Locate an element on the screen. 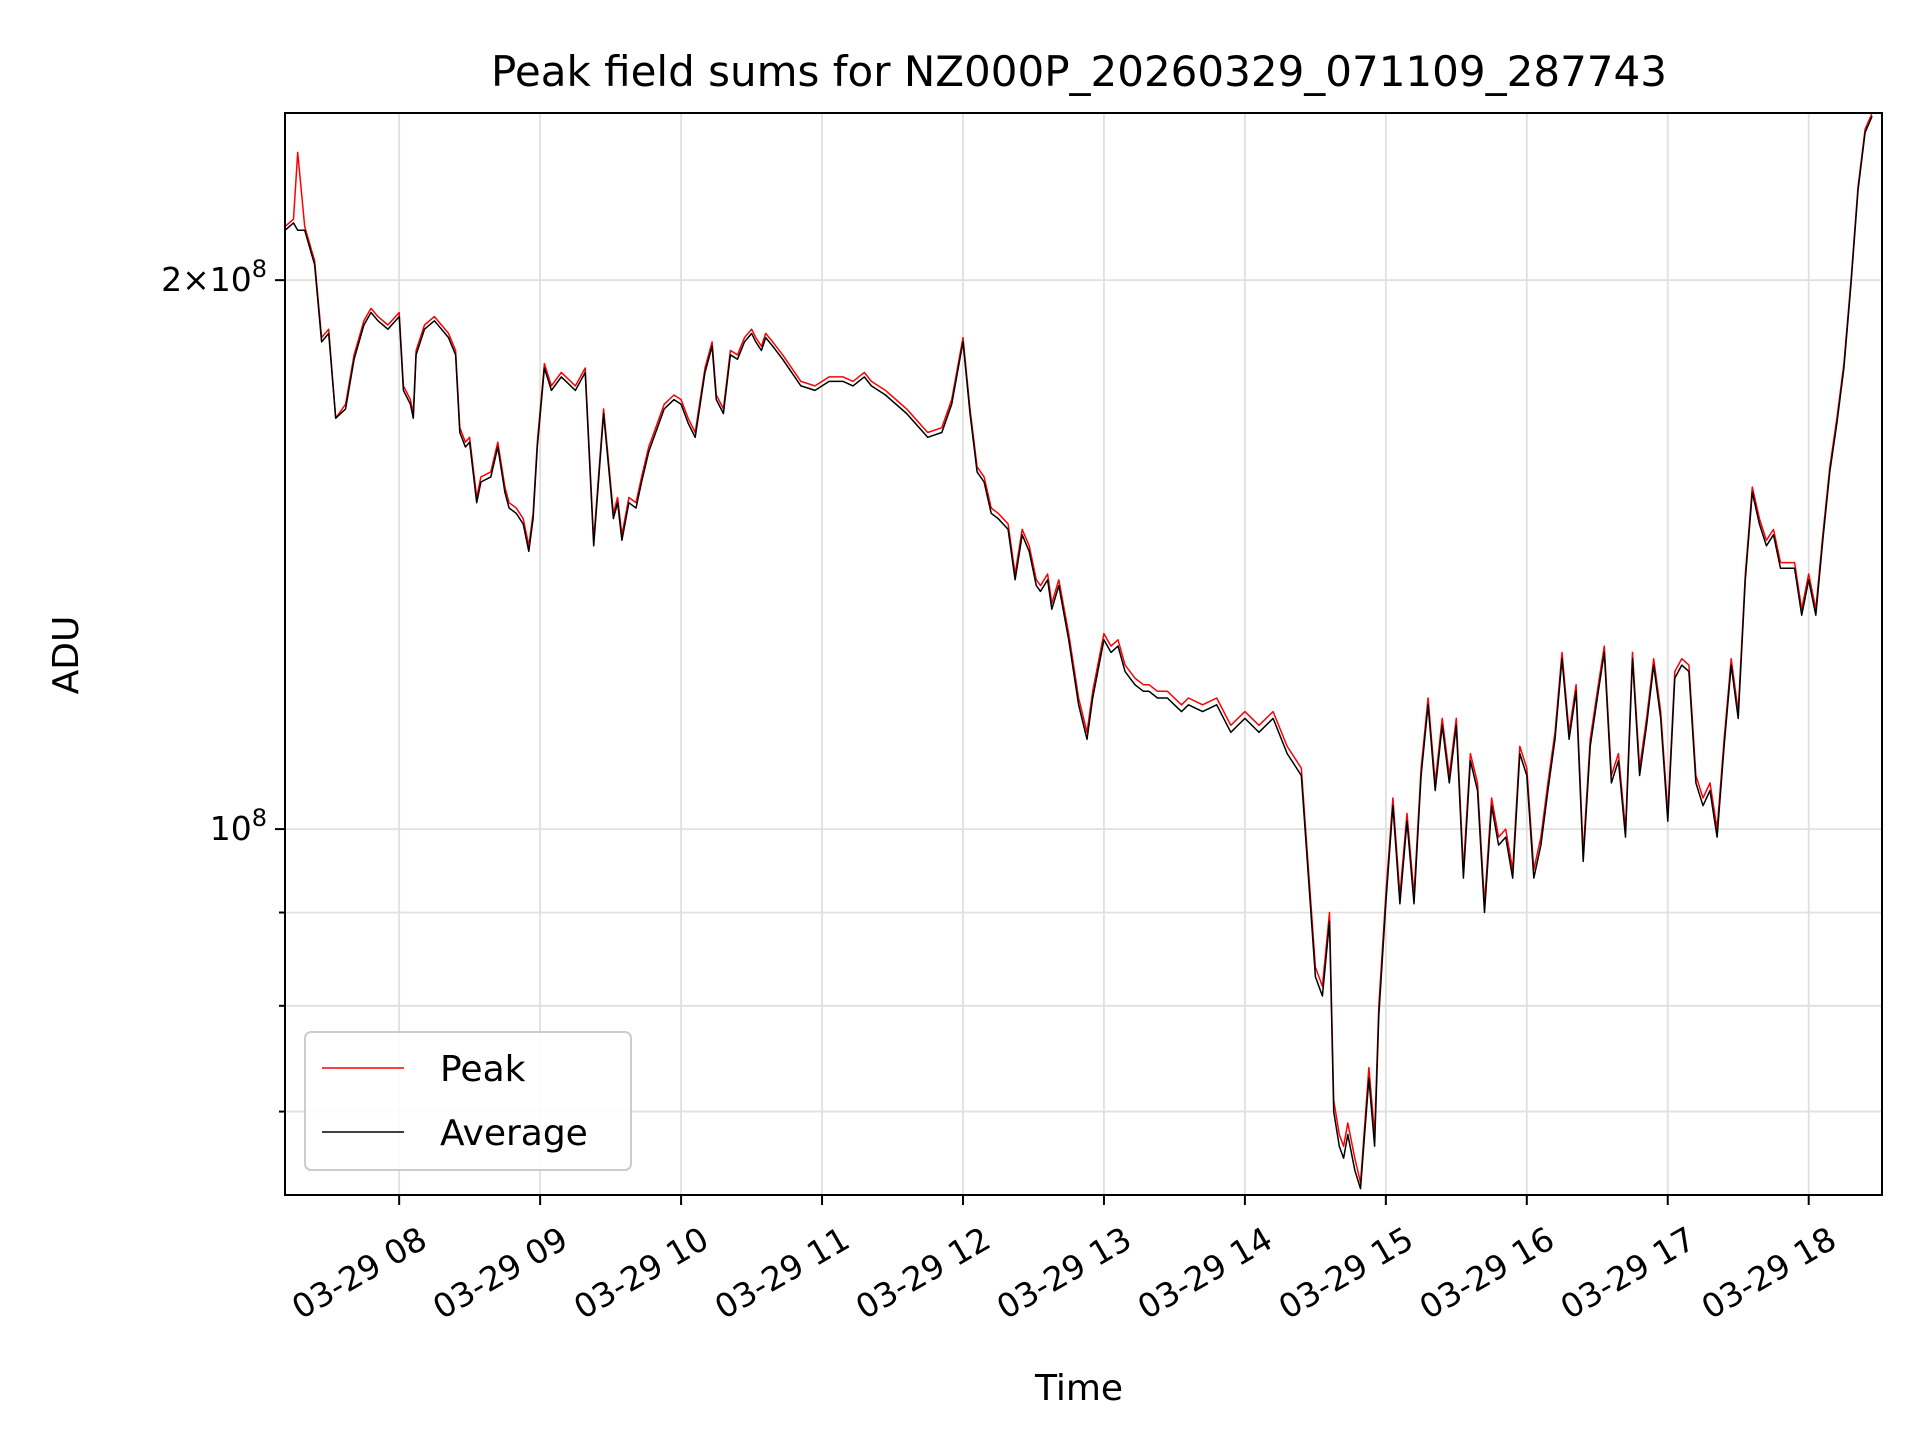  legend-box is located at coordinates (468, 1101).